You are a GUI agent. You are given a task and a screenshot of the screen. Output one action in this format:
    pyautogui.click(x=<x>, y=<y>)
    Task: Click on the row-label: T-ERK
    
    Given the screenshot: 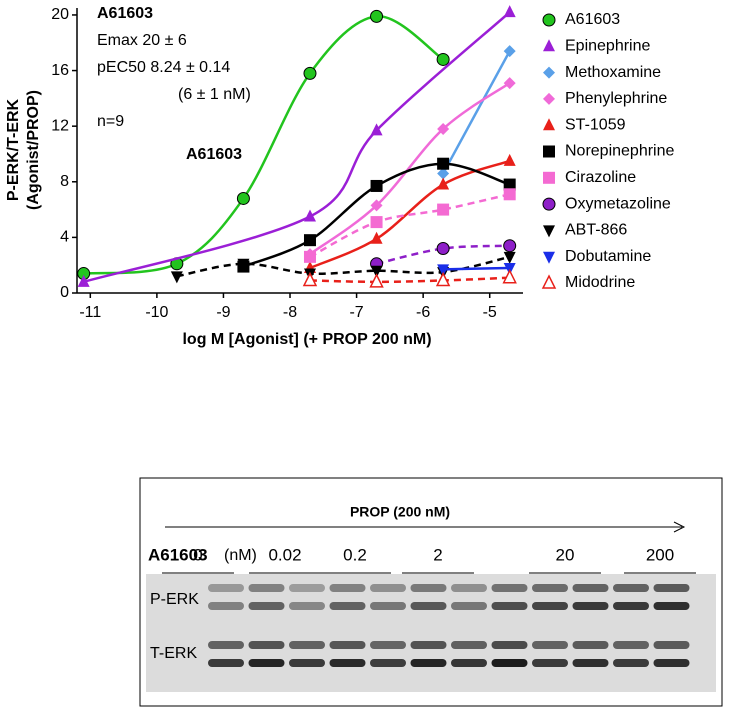 What is the action you would take?
    pyautogui.click(x=173, y=653)
    